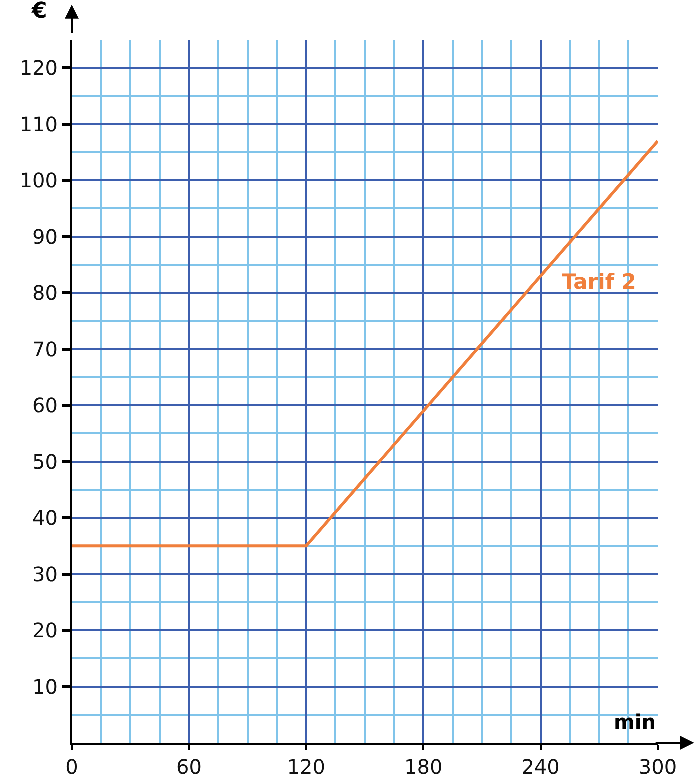 The image size is (699, 783). I want to click on y-tick-label: 90, so click(45, 236).